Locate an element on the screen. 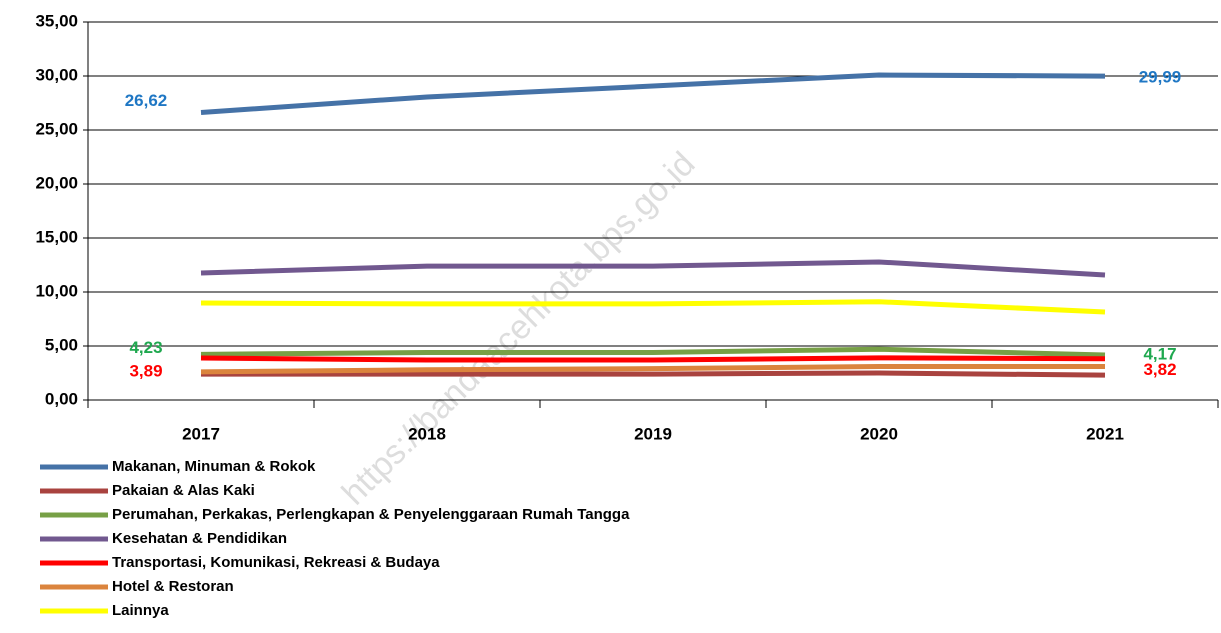 The width and height of the screenshot is (1221, 633). legend-label: Kesehatan & Pendidikan is located at coordinates (199, 538).